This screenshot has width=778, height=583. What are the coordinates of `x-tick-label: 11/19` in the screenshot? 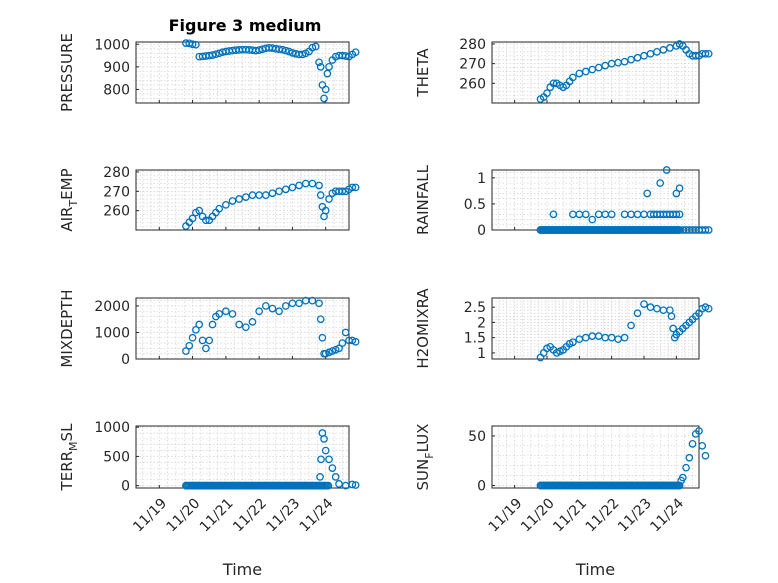 It's located at (506, 516).